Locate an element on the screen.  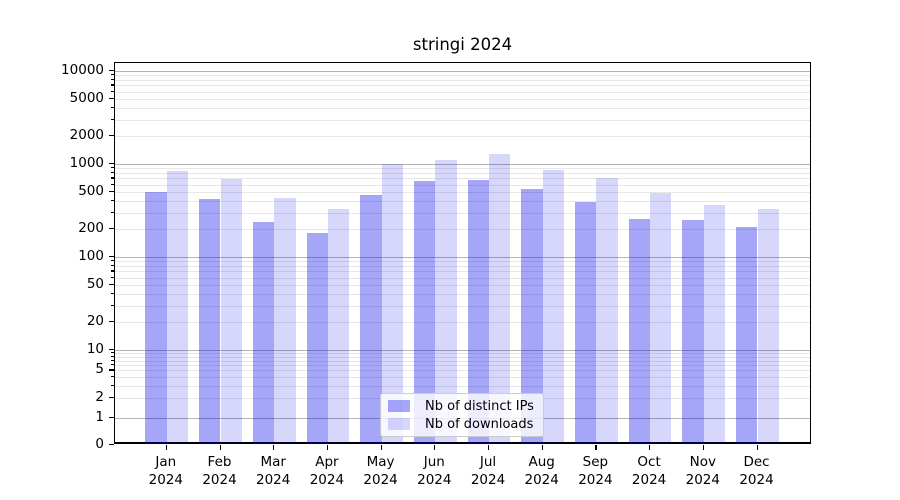
x-axis-tick-label: May 2024 is located at coordinates (380, 471).